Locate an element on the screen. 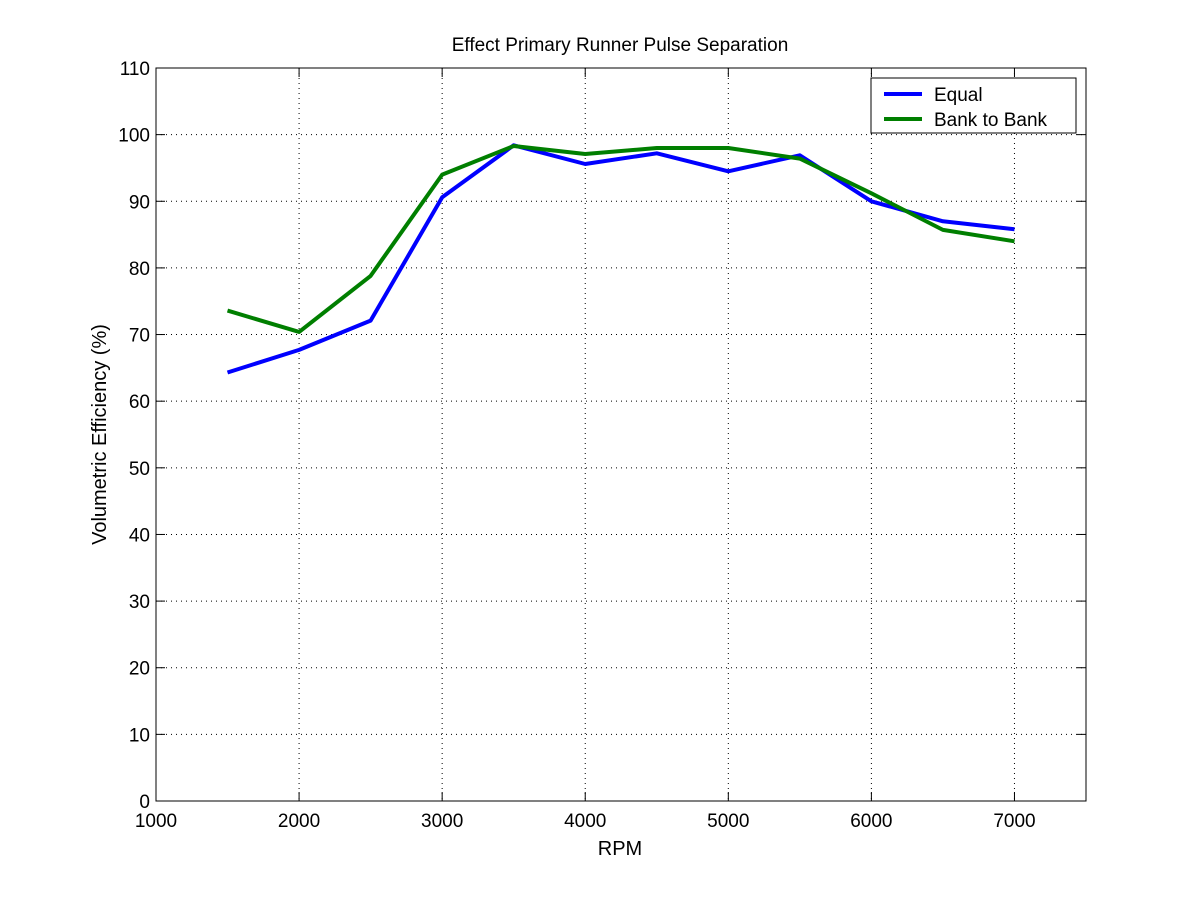 The image size is (1200, 900). x-tick-label: 7000 is located at coordinates (1014, 821).